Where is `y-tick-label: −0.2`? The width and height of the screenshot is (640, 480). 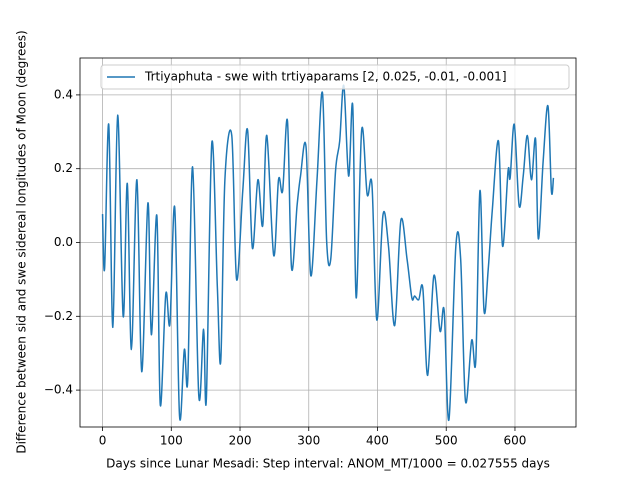 y-tick-label: −0.2 is located at coordinates (58, 316).